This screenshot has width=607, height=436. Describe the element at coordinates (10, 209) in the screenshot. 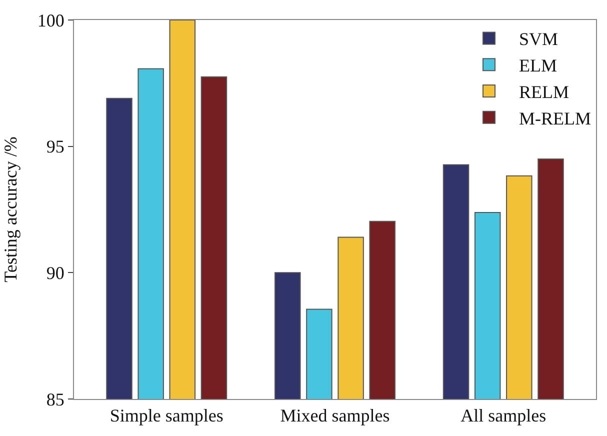

I see `y-axis-title: Testing accuracy /%` at that location.